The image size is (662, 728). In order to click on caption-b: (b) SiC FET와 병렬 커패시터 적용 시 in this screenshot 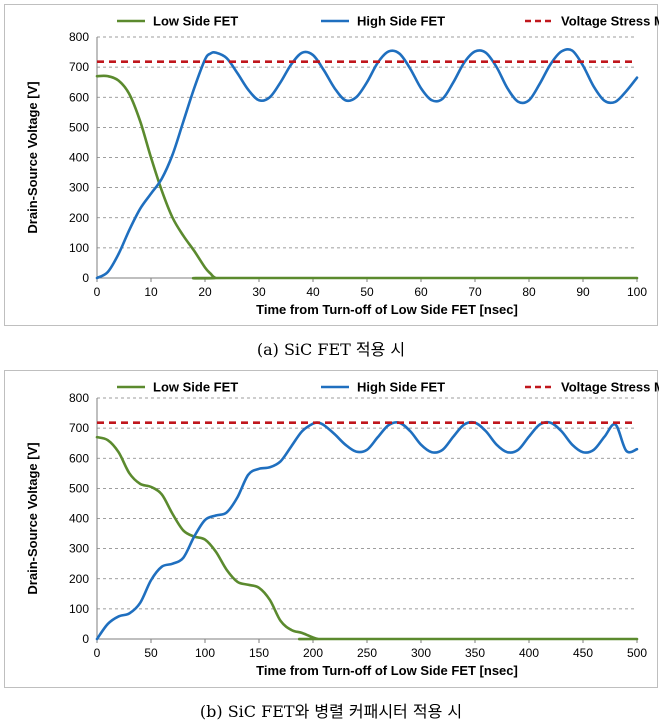, I will do `click(331, 711)`.